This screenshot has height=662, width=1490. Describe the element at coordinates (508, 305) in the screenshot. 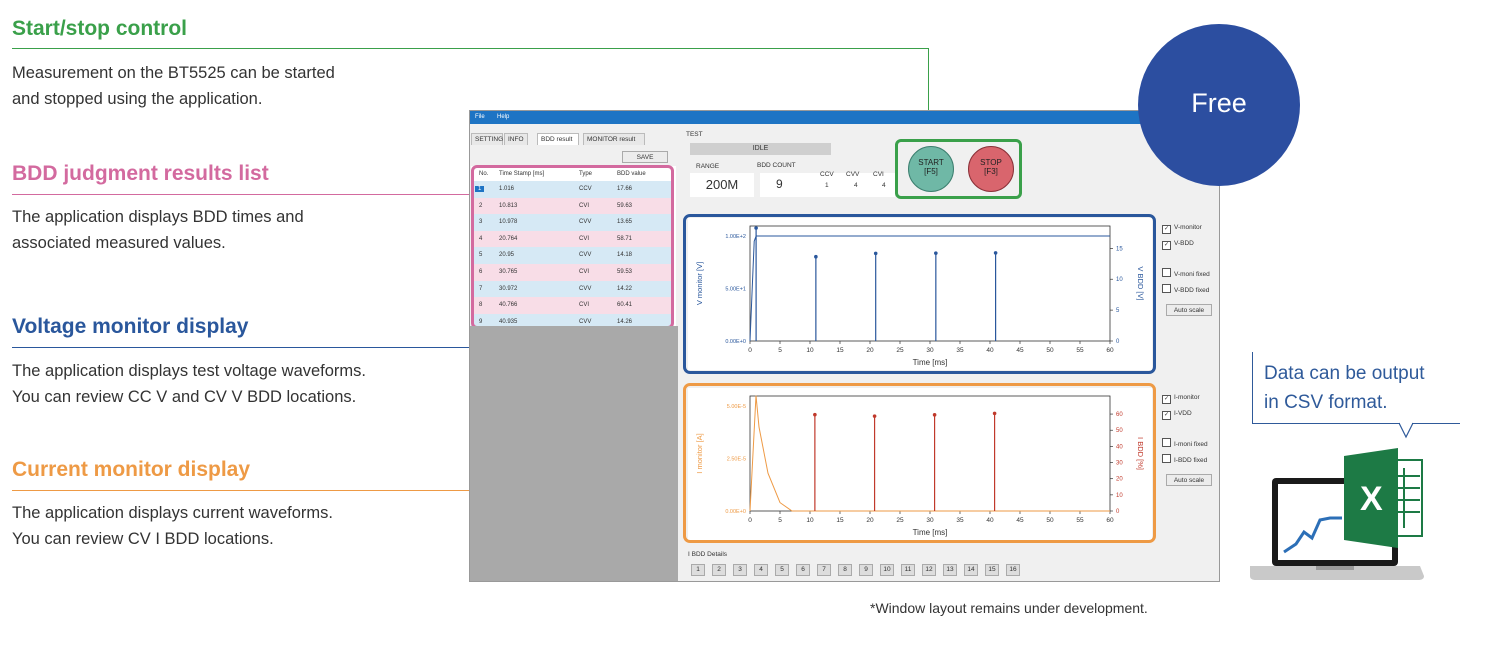

I see `table-cell: 40.766` at that location.